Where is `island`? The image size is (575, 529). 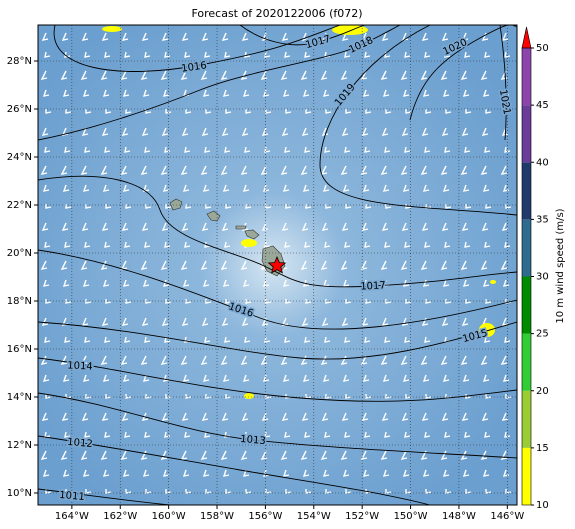 island is located at coordinates (176, 204).